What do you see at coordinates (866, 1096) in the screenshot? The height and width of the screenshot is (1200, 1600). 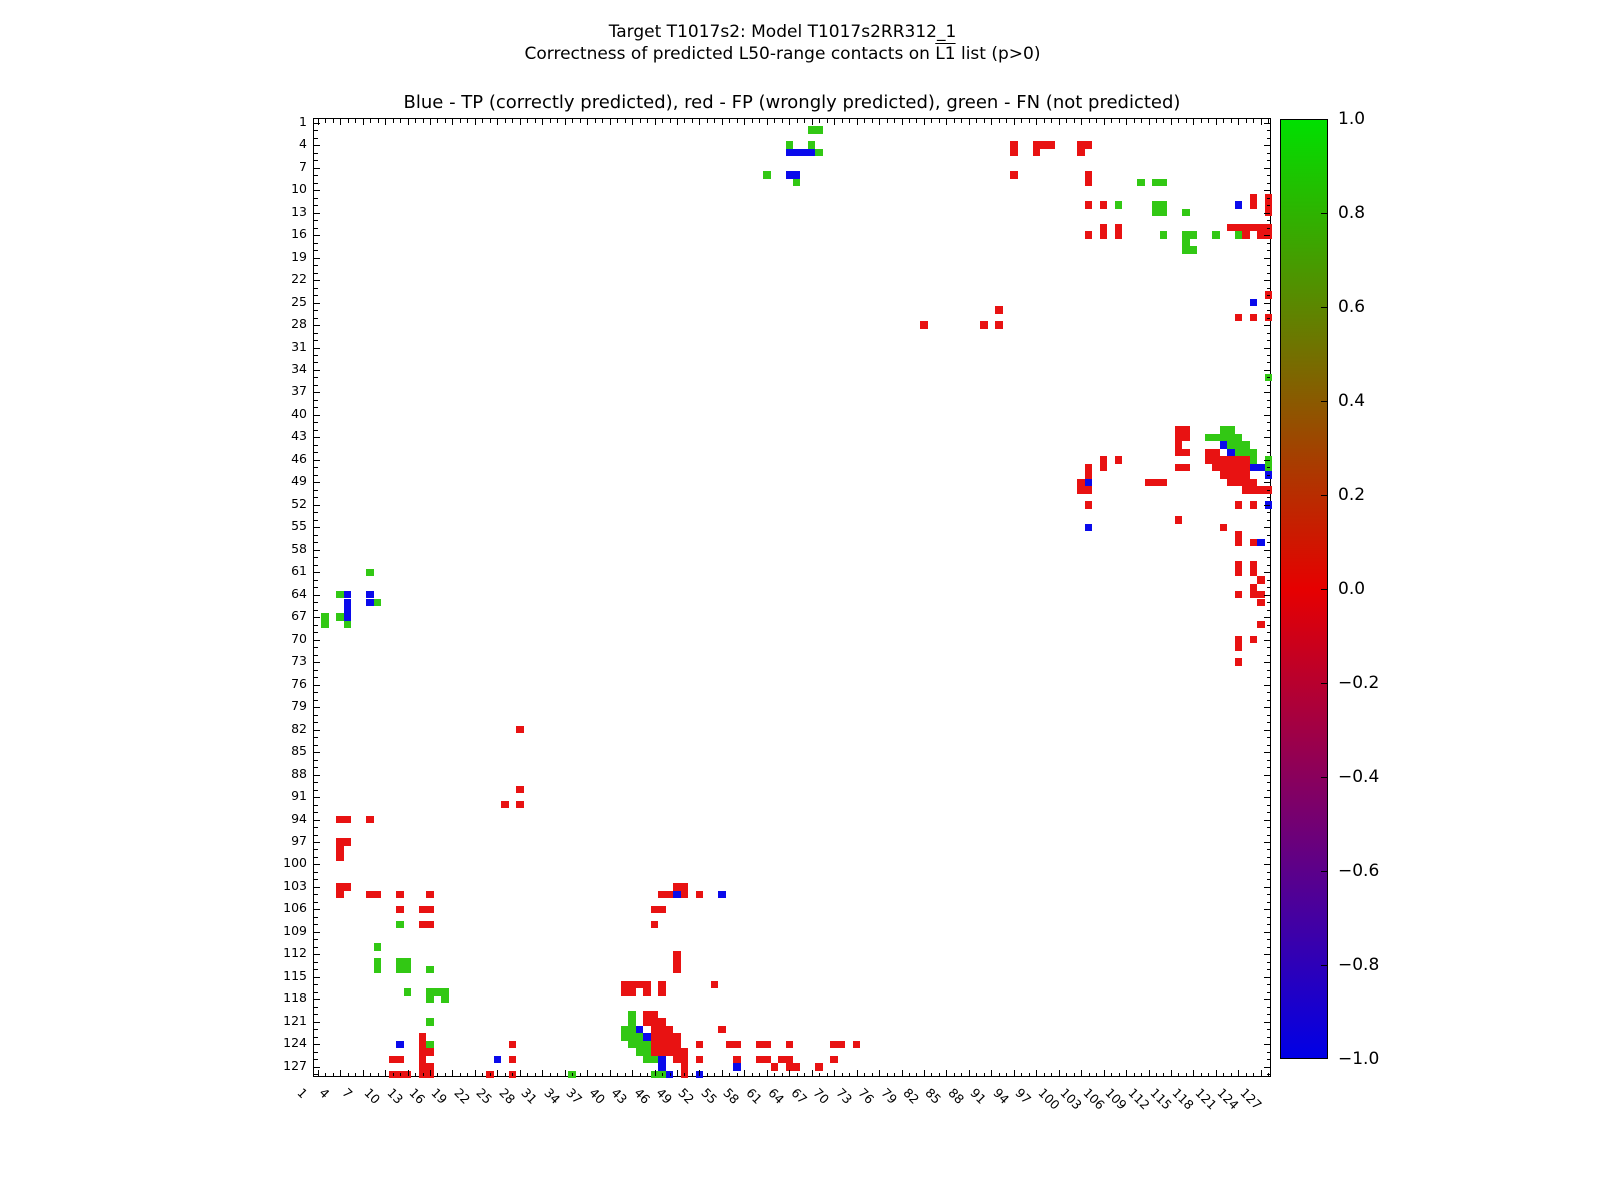 I see `x-tick-label: 76` at bounding box center [866, 1096].